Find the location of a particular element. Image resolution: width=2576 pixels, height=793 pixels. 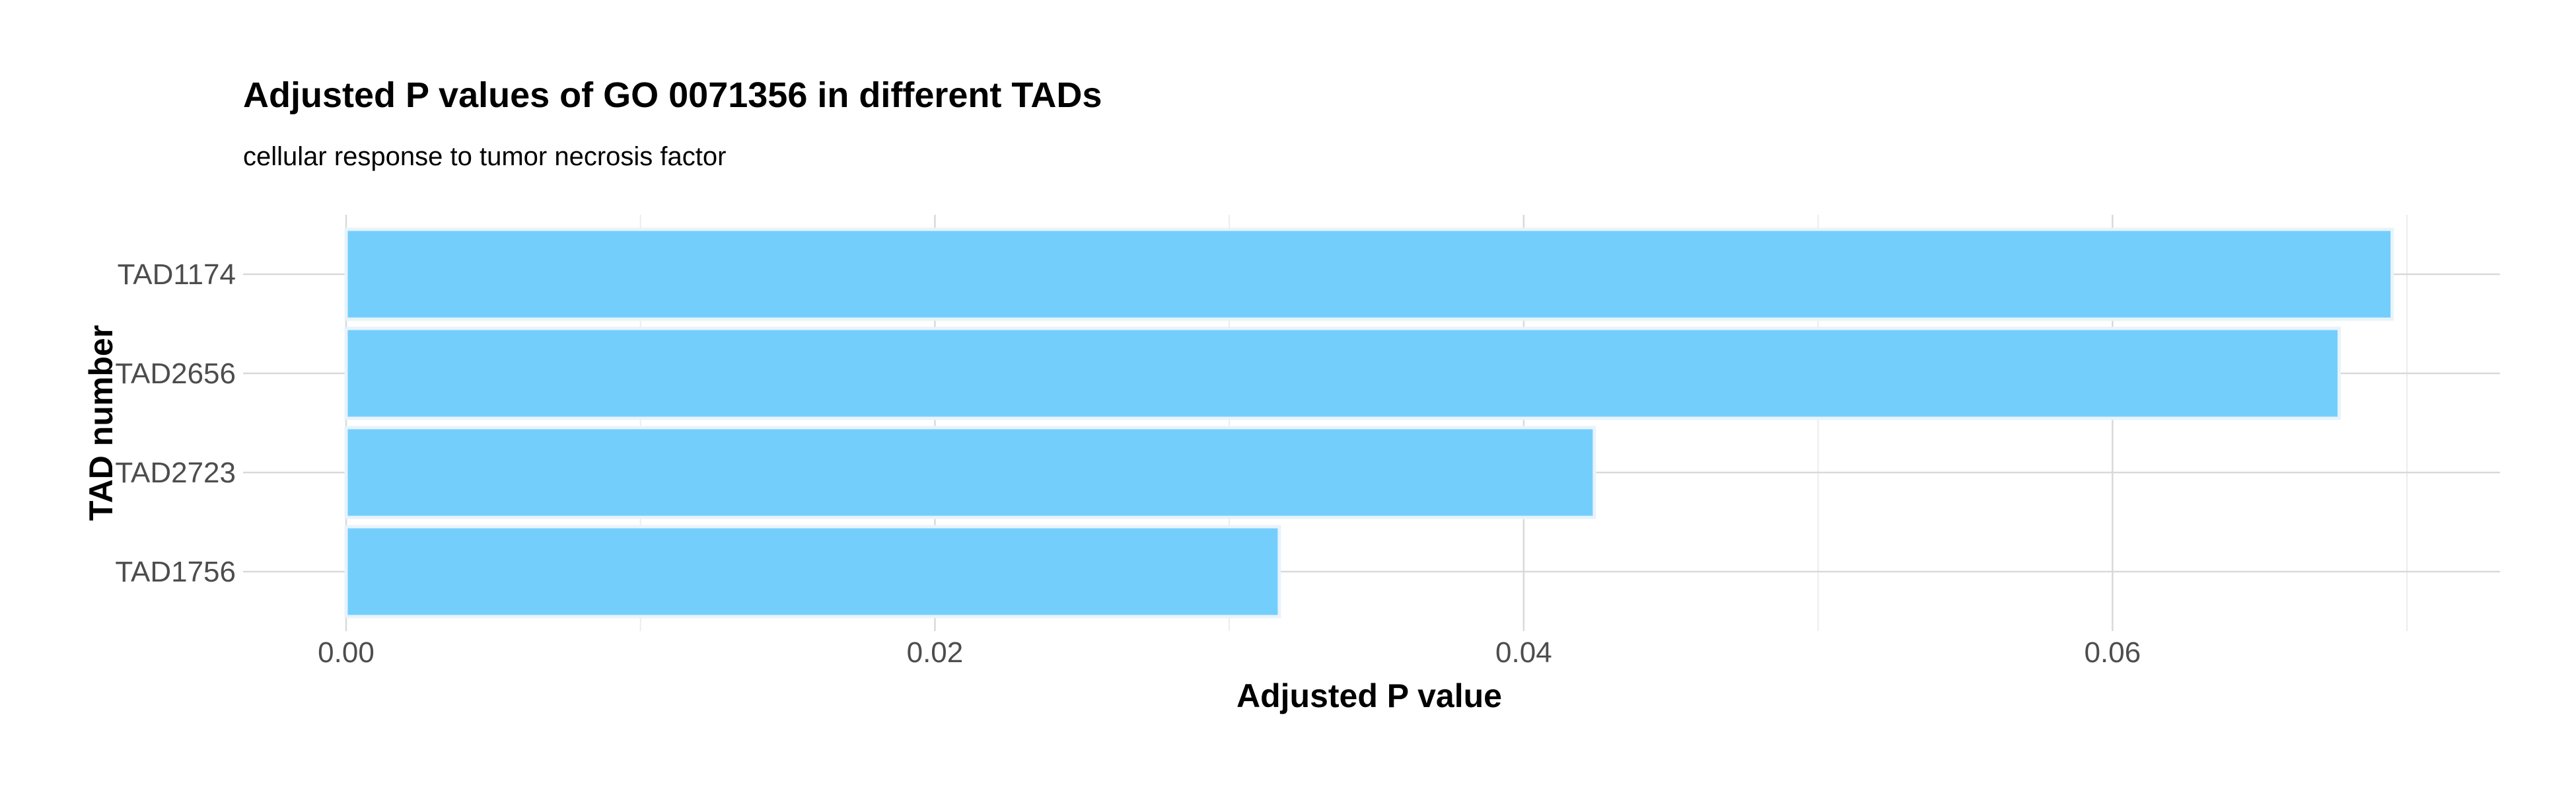

x-tick-label: 0.06 is located at coordinates (2113, 652).